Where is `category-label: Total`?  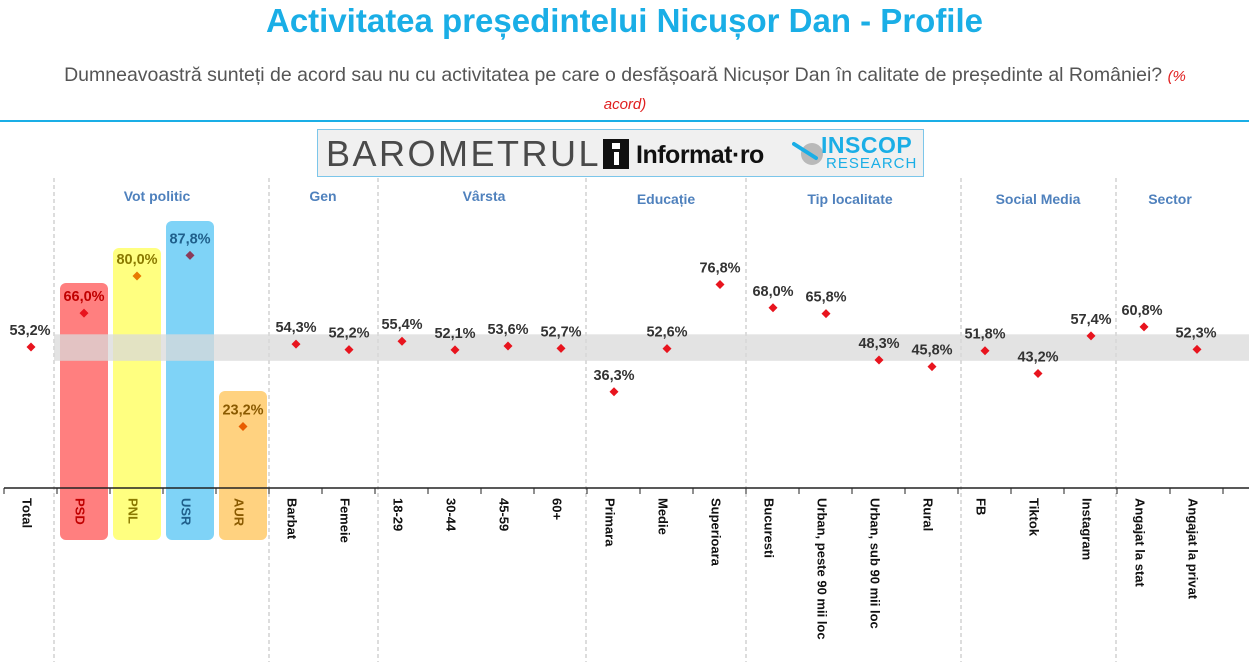
category-label: Total is located at coordinates (27, 513).